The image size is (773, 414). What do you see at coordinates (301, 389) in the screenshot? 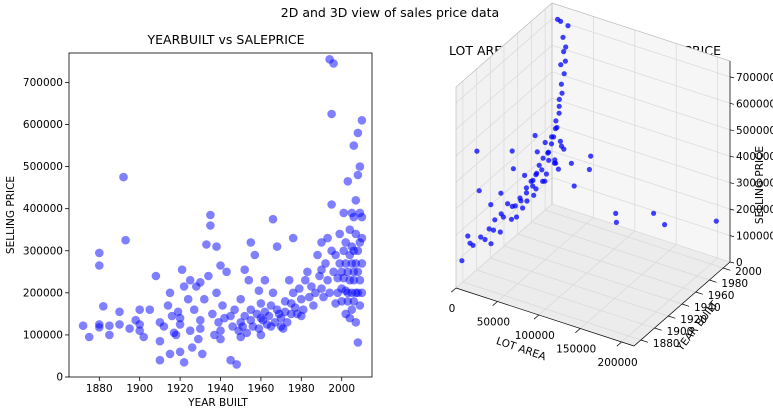
I see `scatter-2d-x-tick-label: 1980` at bounding box center [301, 389].